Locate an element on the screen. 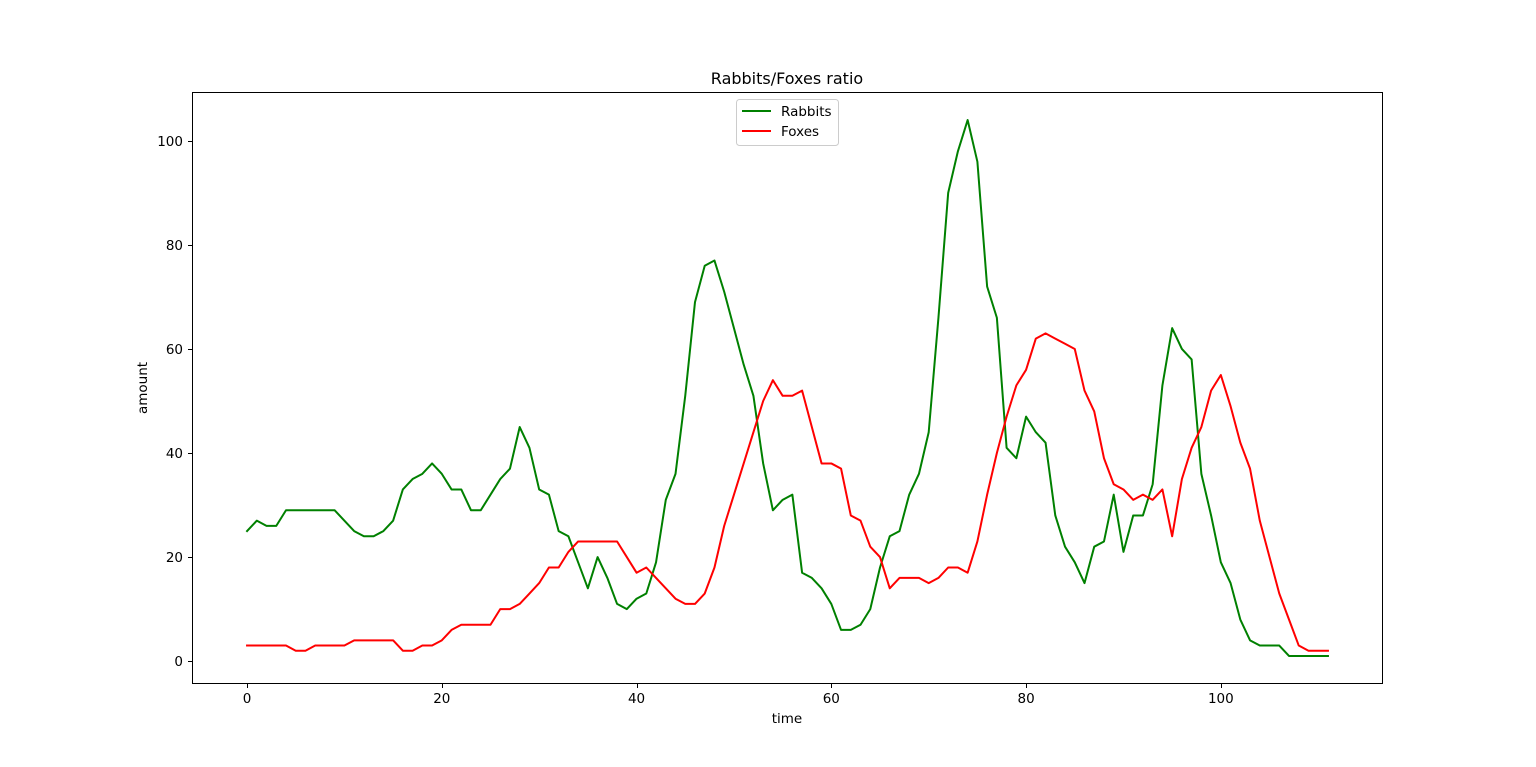 This screenshot has width=1536, height=767. x-axis-label: time is located at coordinates (787, 719).